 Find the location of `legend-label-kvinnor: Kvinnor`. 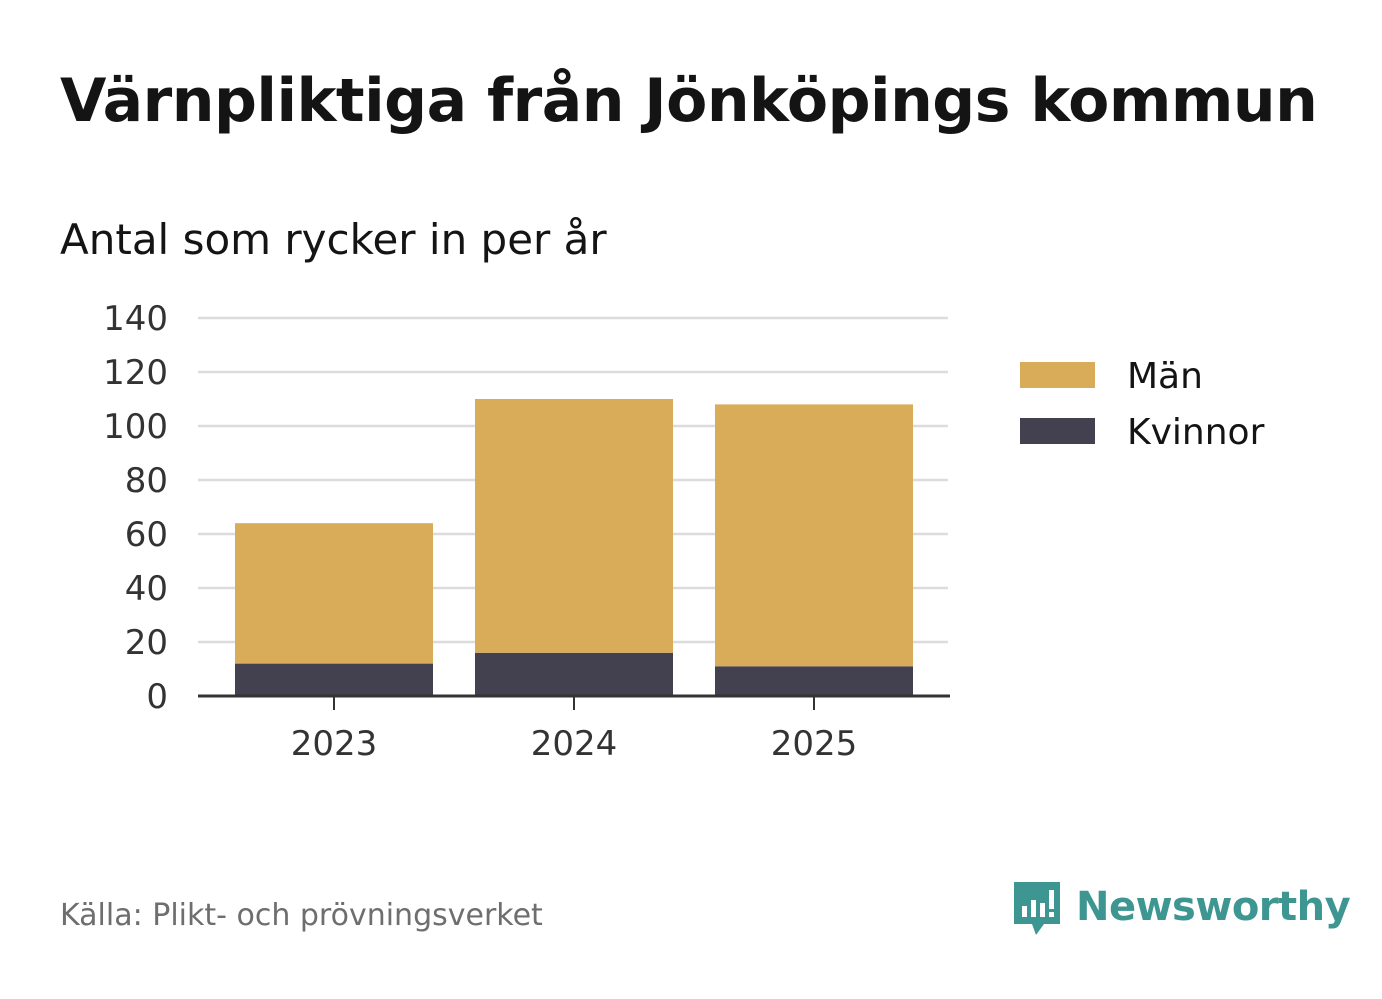

legend-label-kvinnor: Kvinnor is located at coordinates (1196, 432).